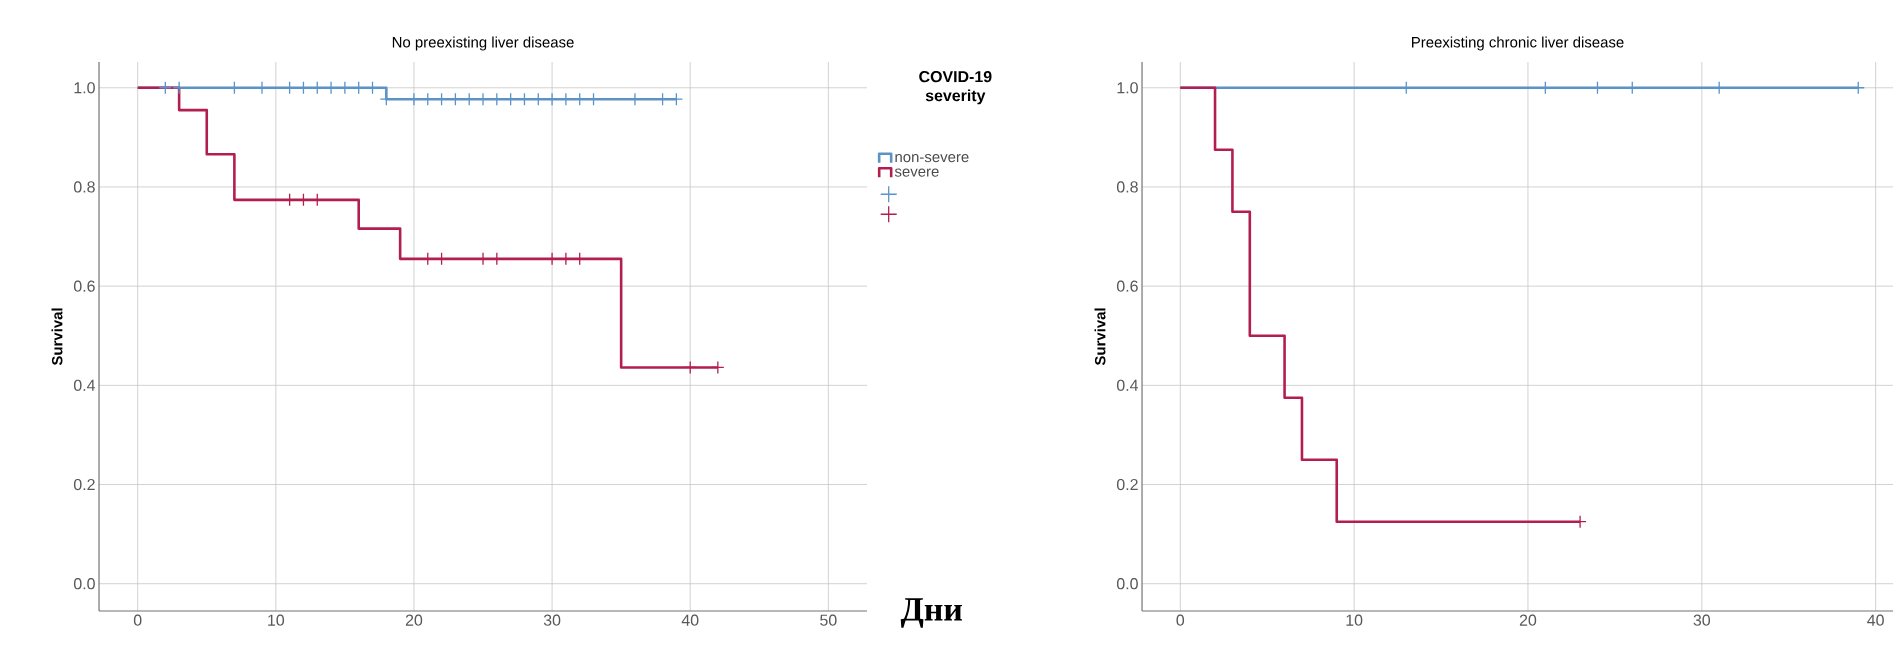 The image size is (1897, 664). What do you see at coordinates (916, 172) in the screenshot?
I see `legend-label: severe` at bounding box center [916, 172].